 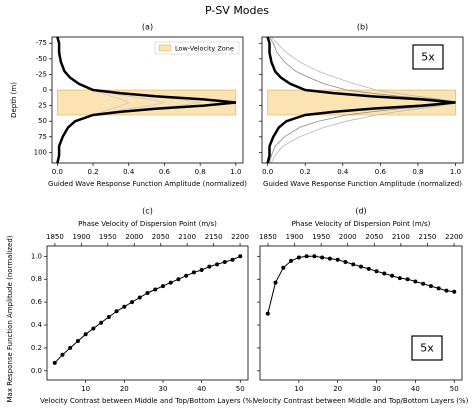 What do you see at coordinates (108, 237) in the screenshot?
I see `x2-tick-label: 1950` at bounding box center [108, 237].